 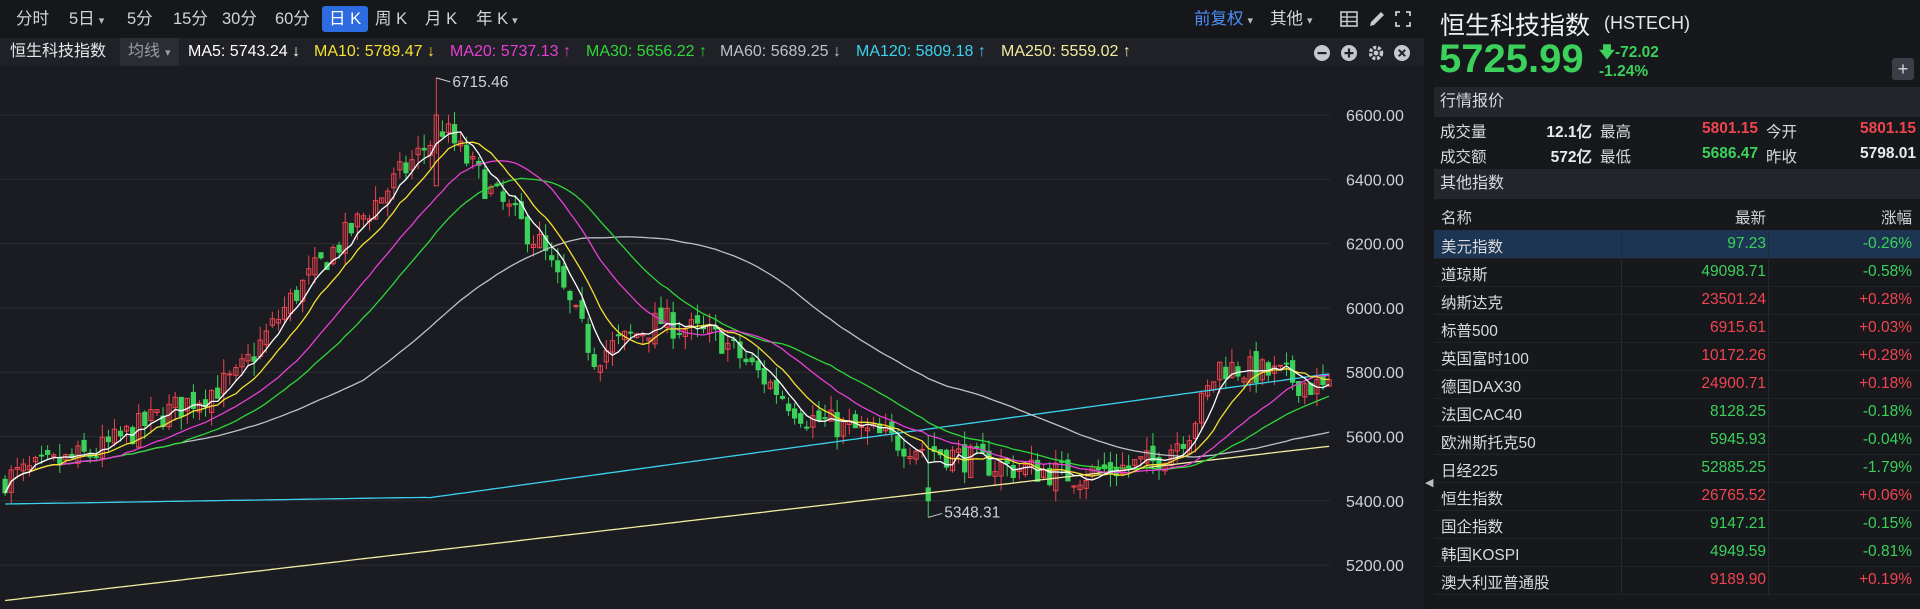 I want to click on period-tab-9: 年 K ▾, so click(x=497, y=19).